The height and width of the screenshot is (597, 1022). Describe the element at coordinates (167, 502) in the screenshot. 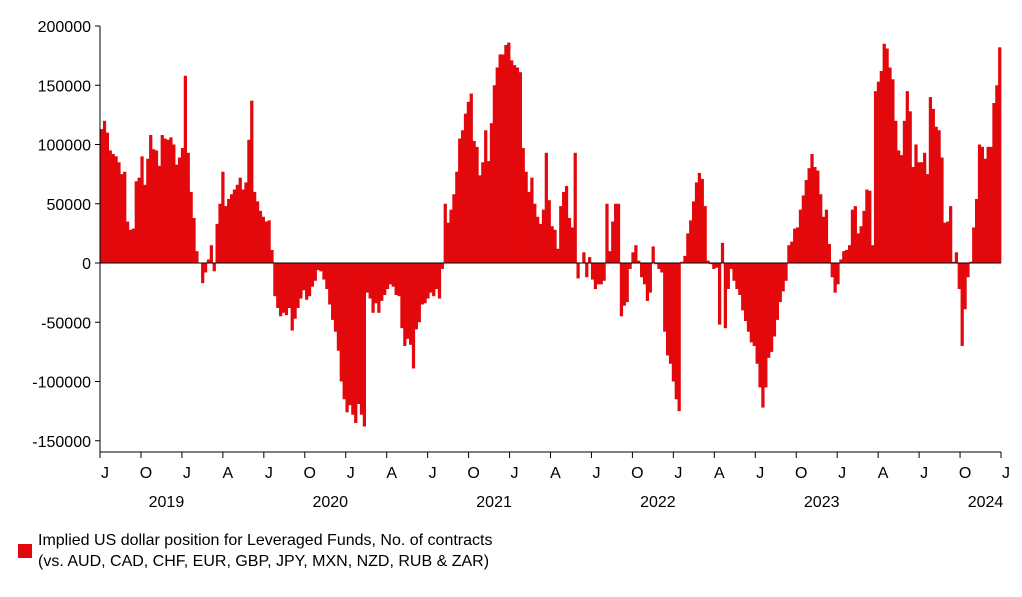

I see `x-year-label: 2019` at that location.